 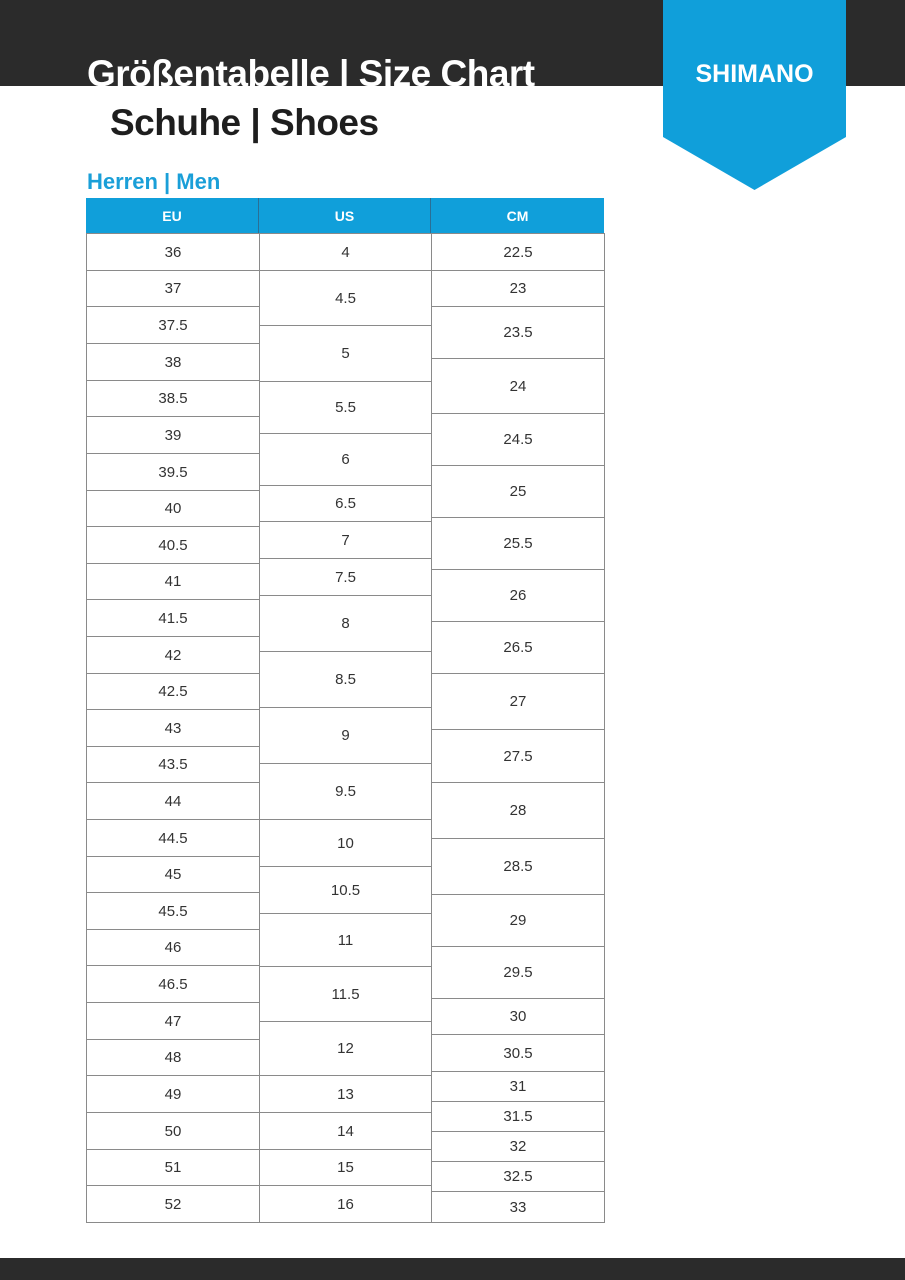 What do you see at coordinates (345, 890) in the screenshot?
I see `table-cell-us: 10.5` at bounding box center [345, 890].